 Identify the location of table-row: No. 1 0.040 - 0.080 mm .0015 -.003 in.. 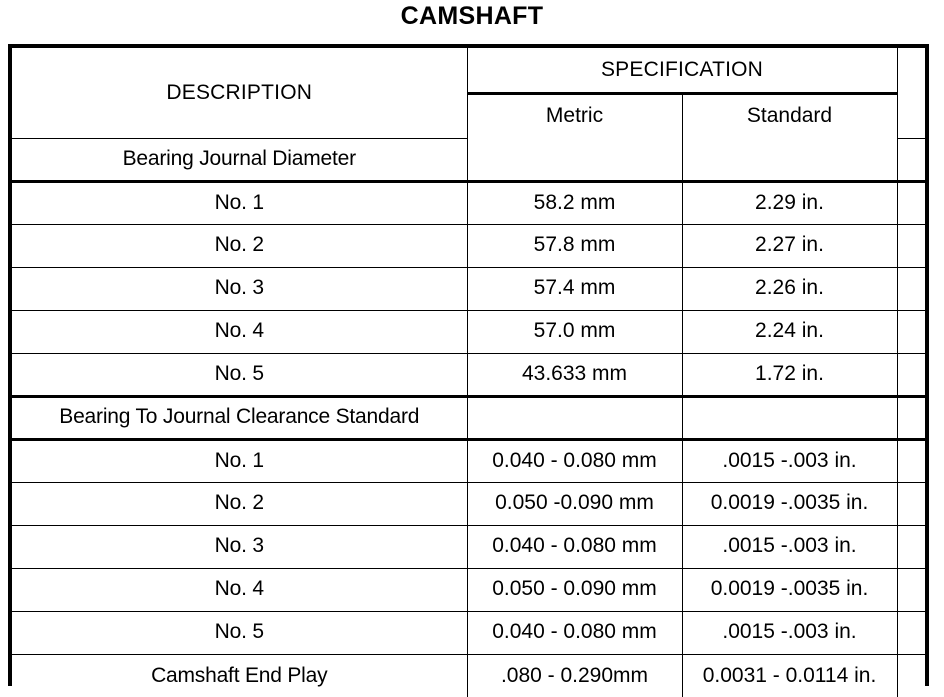
(468, 460).